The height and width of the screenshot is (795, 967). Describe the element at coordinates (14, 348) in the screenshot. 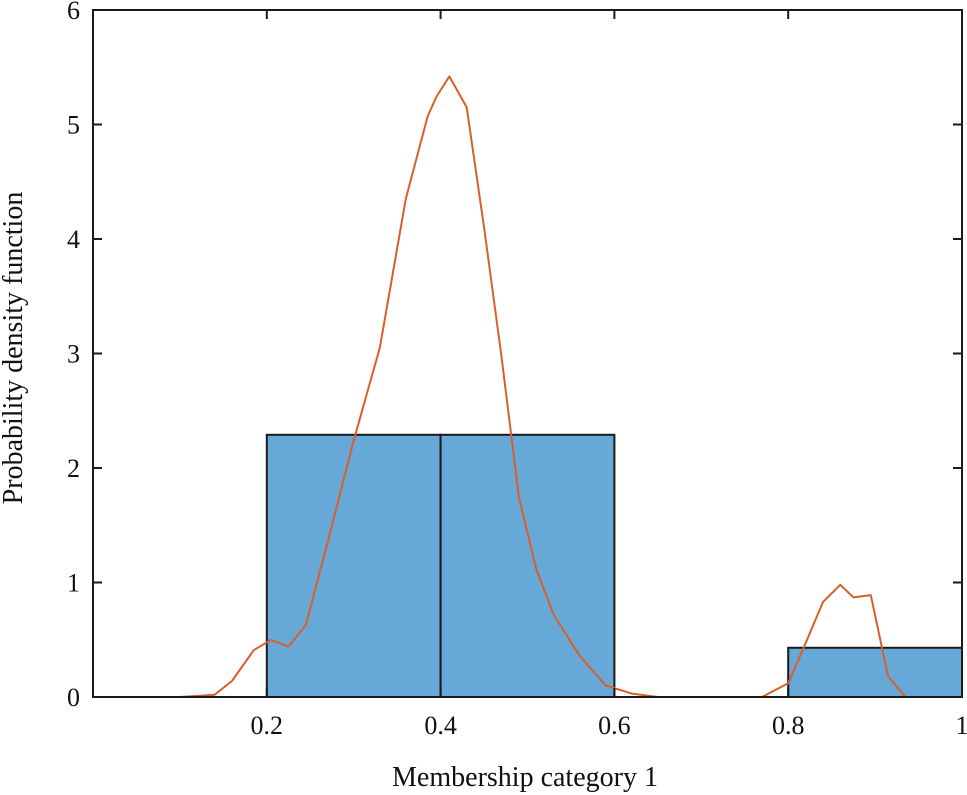

I see `y-axis-label: Probability density function` at that location.